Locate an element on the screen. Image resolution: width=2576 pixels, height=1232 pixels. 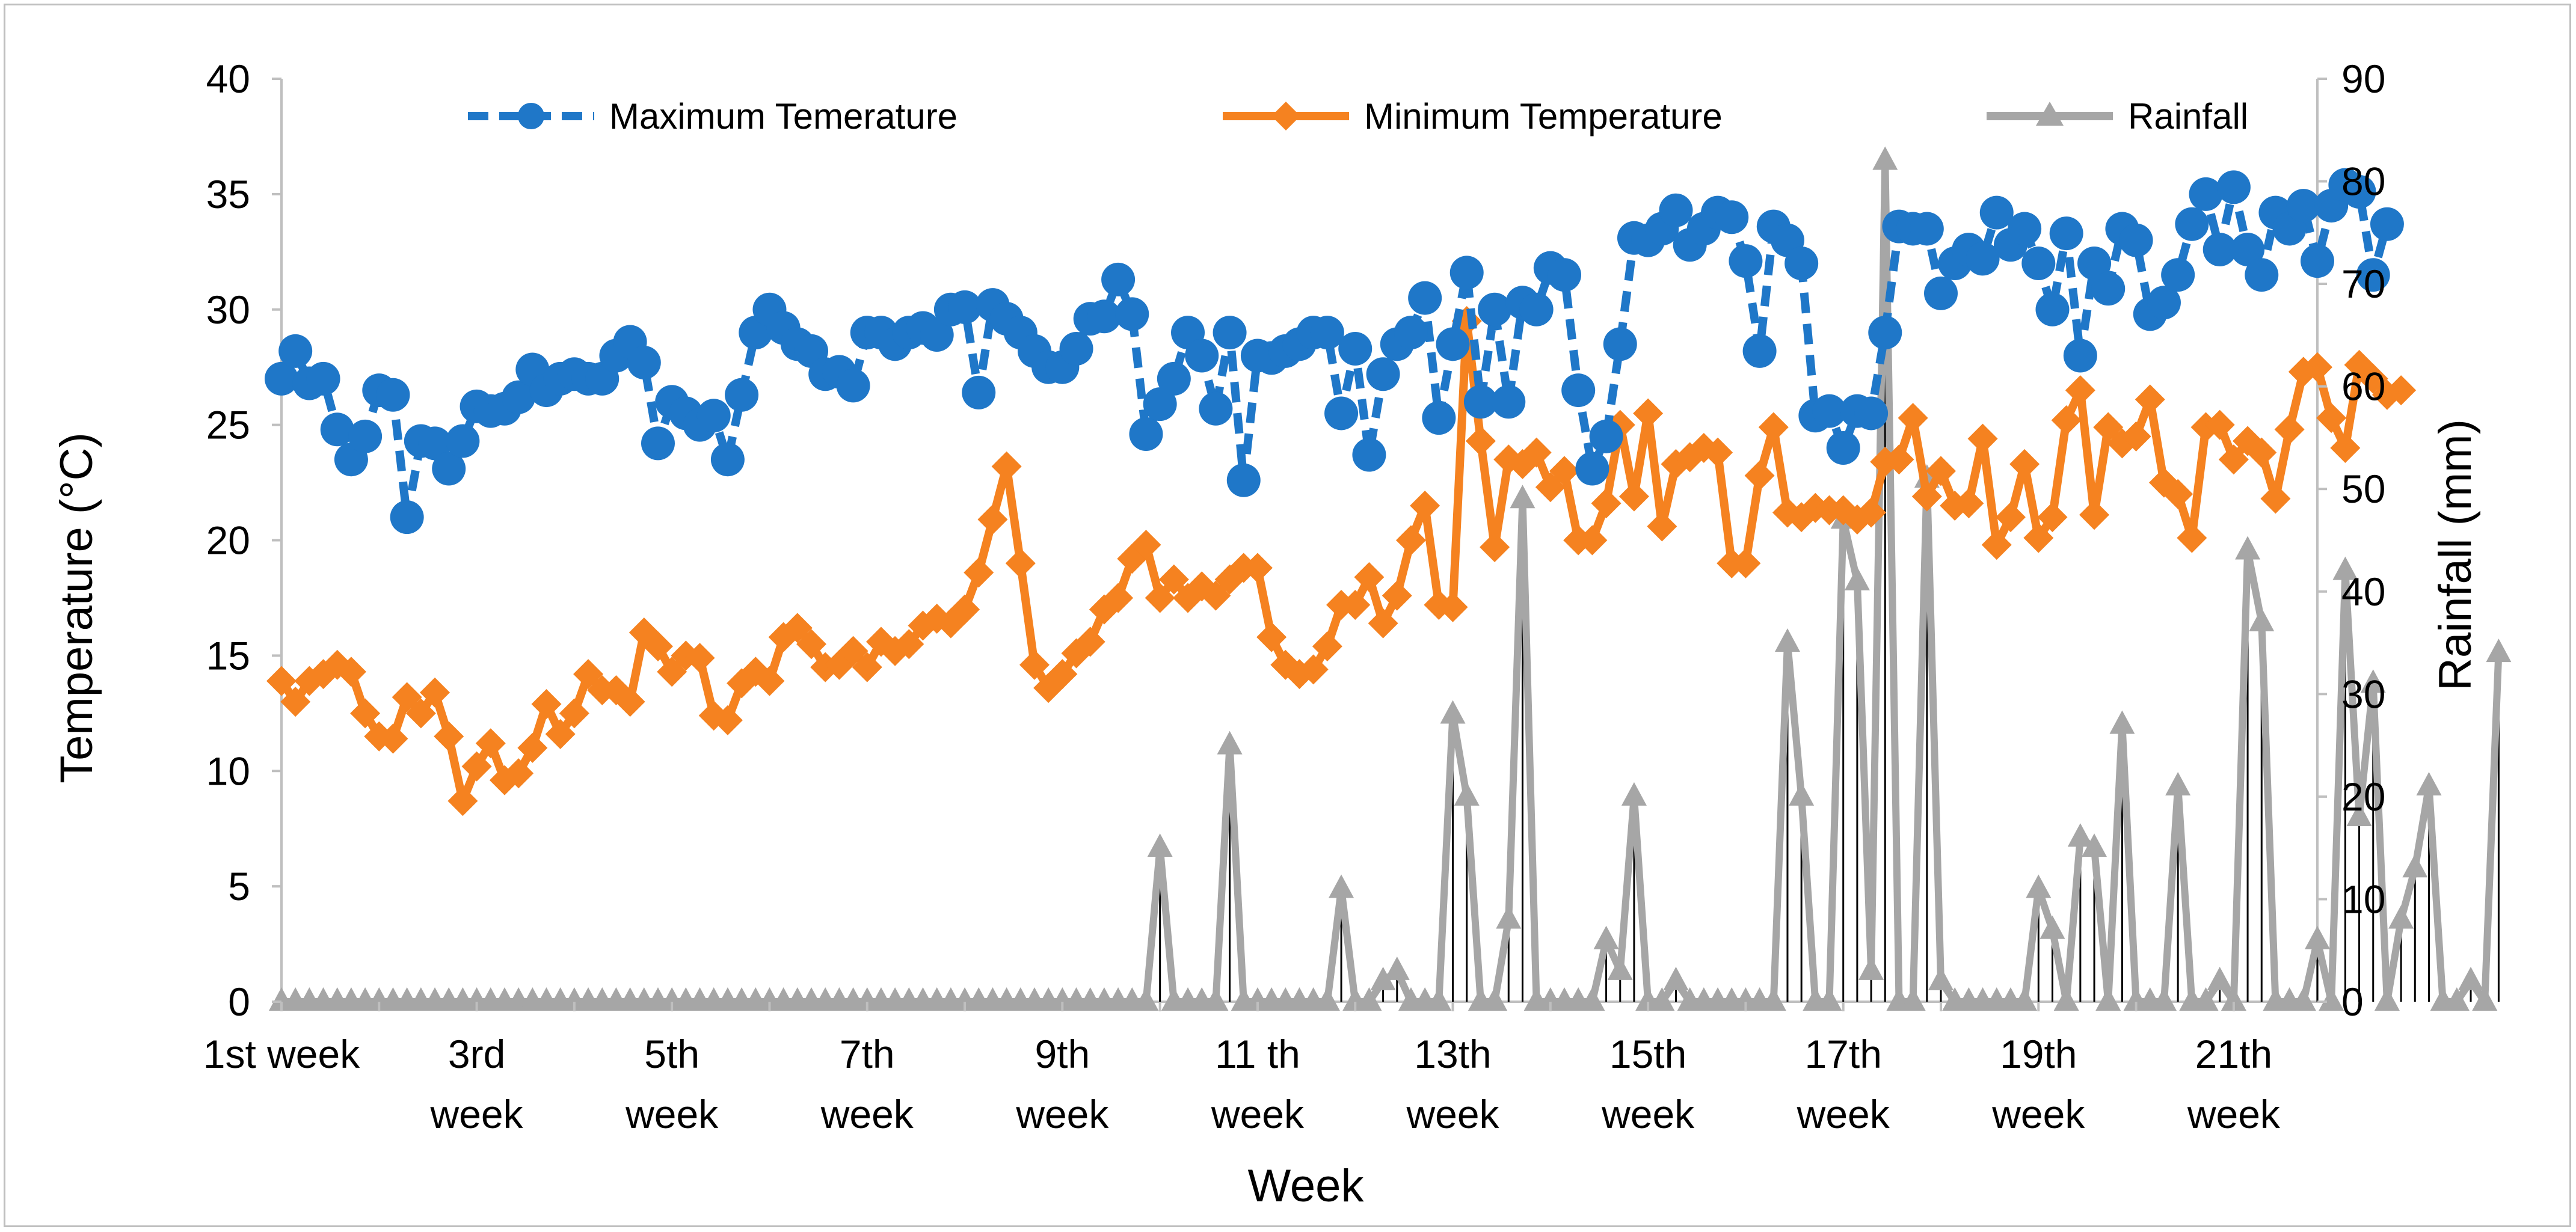
y2-tick-label: 0 is located at coordinates (2352, 1001).